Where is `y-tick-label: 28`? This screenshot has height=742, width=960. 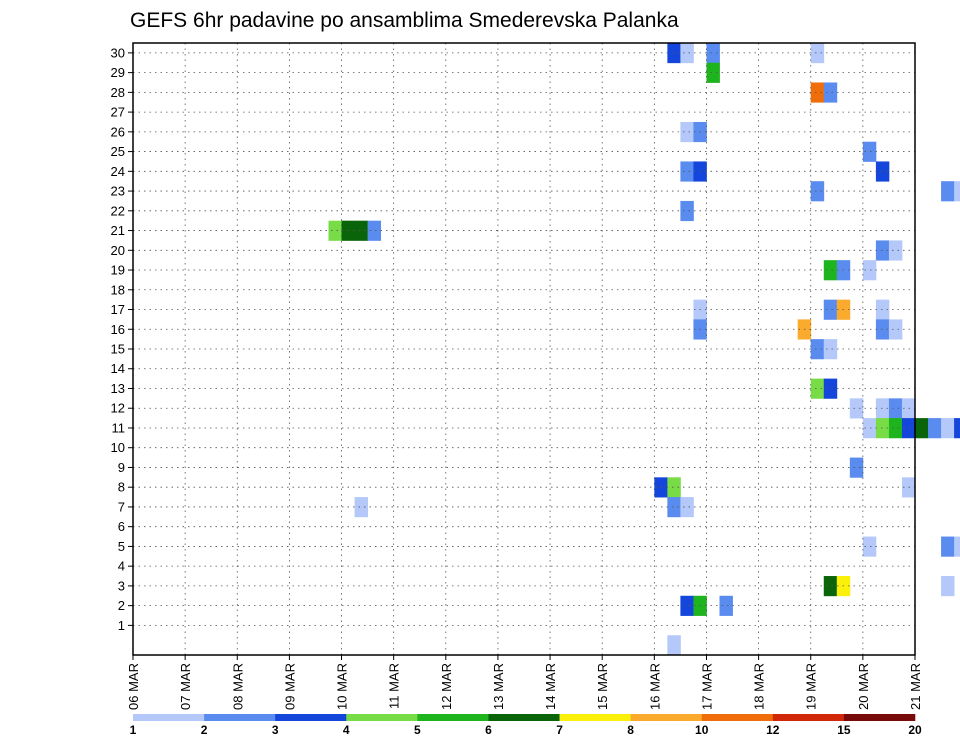 y-tick-label: 28 is located at coordinates (118, 92).